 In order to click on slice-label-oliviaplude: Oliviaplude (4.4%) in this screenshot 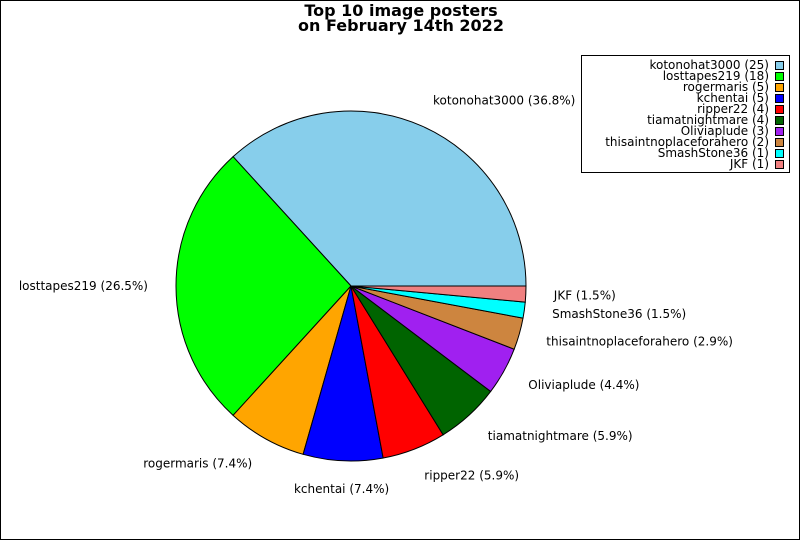, I will do `click(583, 385)`.